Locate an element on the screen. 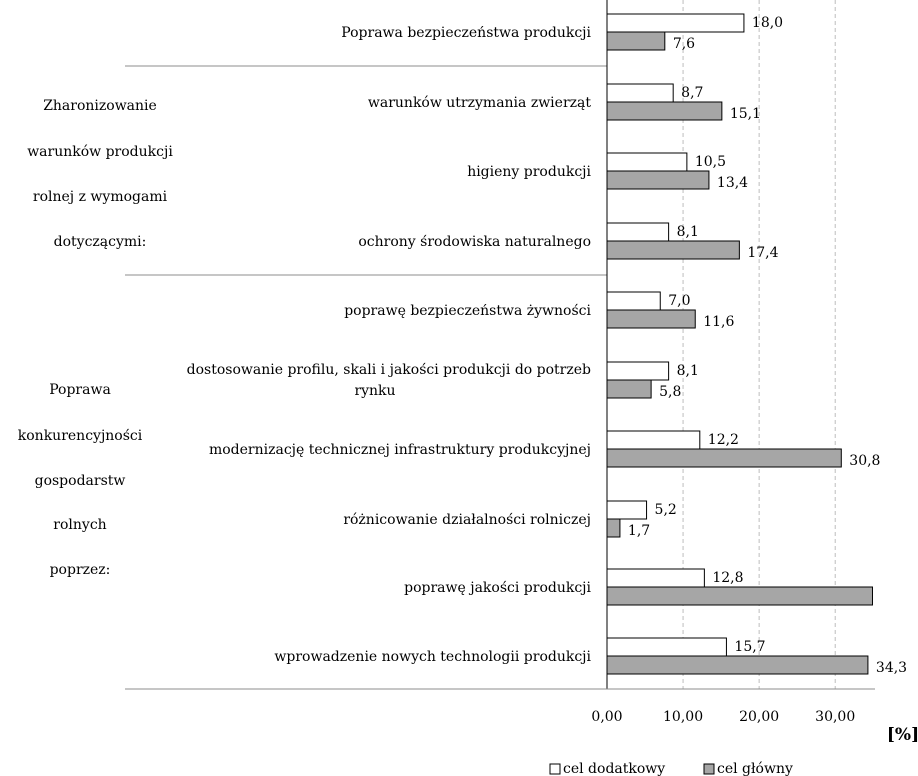 The width and height of the screenshot is (918, 776). data-label-s1-c1: 15,1 is located at coordinates (745, 114).